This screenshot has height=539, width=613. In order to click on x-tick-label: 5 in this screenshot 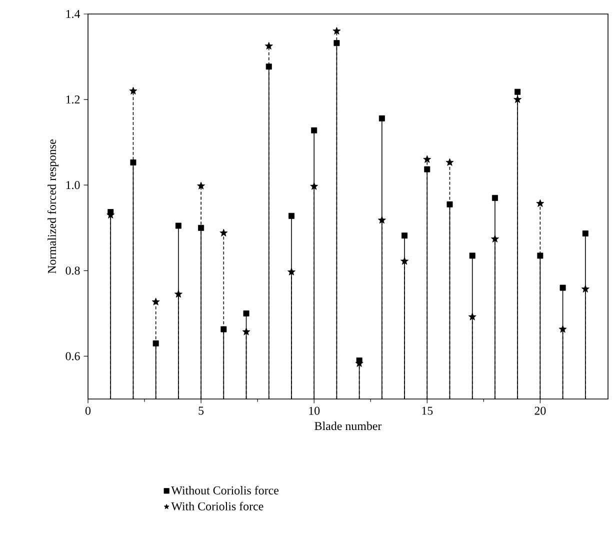, I will do `click(201, 410)`.